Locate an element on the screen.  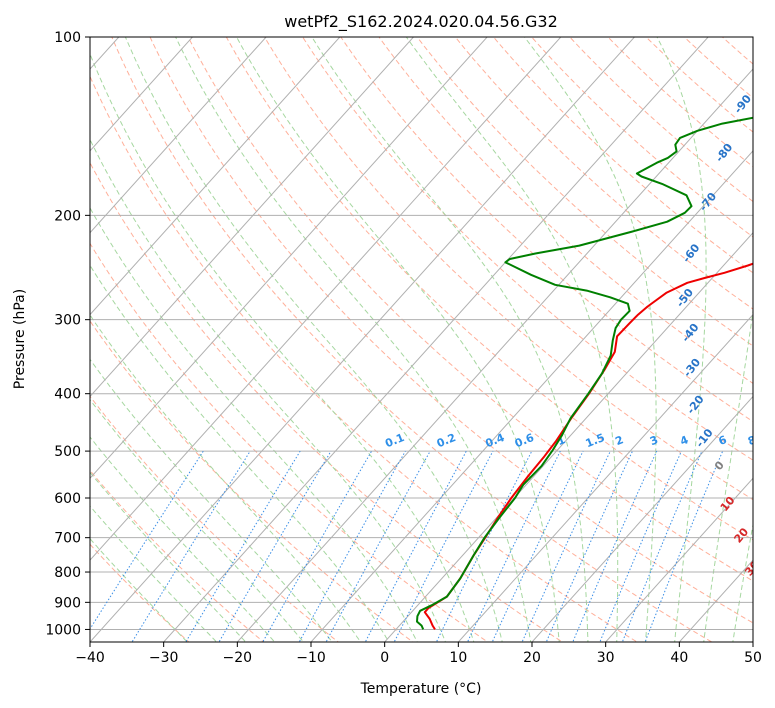
mixing-ratio-label: 1 is located at coordinates (561, 440).